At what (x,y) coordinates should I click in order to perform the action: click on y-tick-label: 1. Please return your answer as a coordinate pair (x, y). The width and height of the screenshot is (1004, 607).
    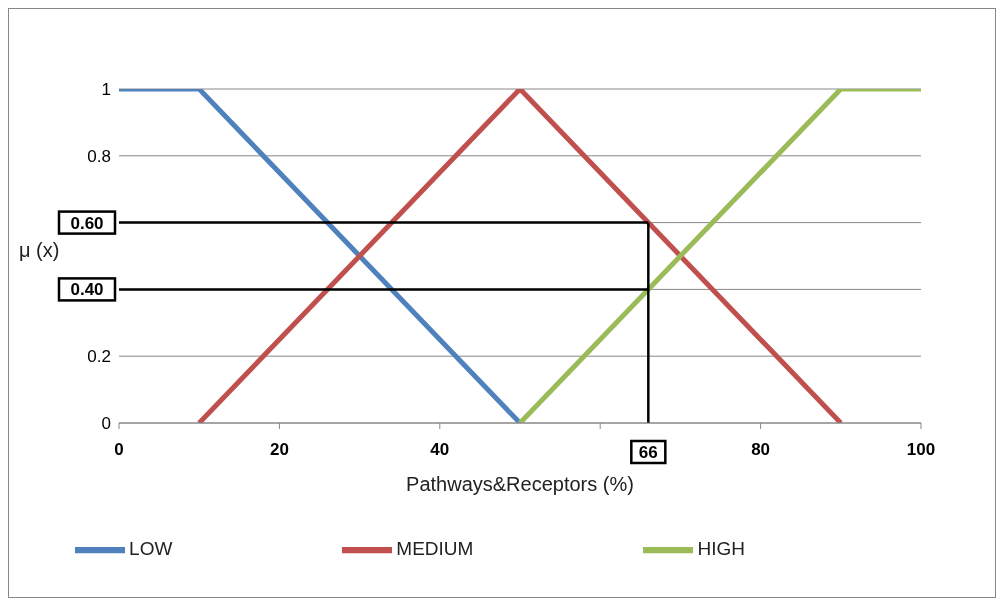
    Looking at the image, I should click on (106, 90).